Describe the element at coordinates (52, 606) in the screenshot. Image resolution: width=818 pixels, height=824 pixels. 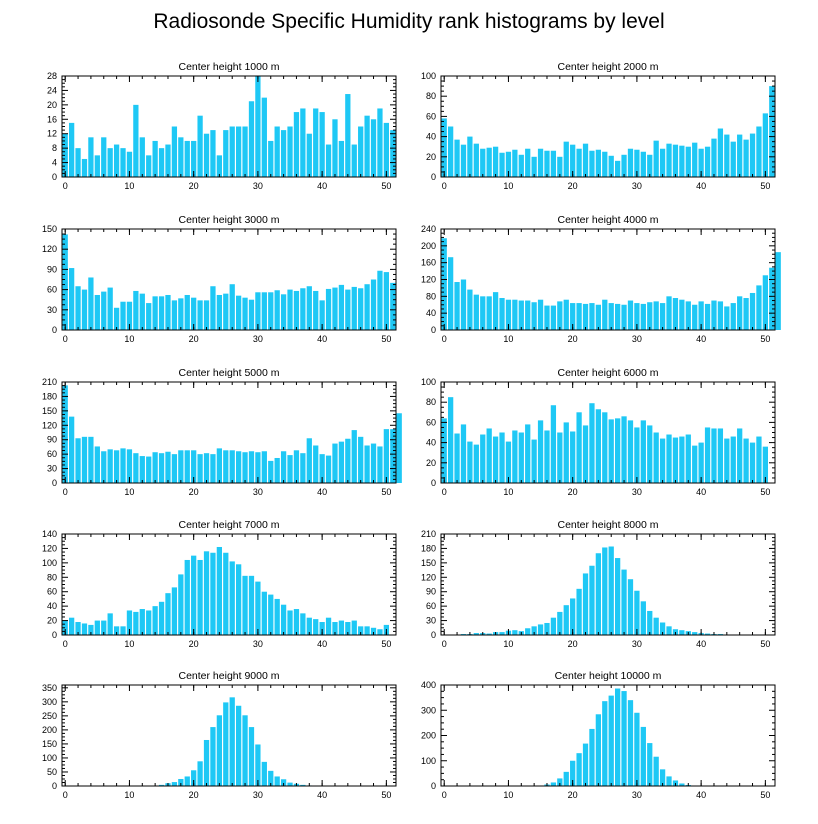
I see `y-tick-label: 40` at that location.